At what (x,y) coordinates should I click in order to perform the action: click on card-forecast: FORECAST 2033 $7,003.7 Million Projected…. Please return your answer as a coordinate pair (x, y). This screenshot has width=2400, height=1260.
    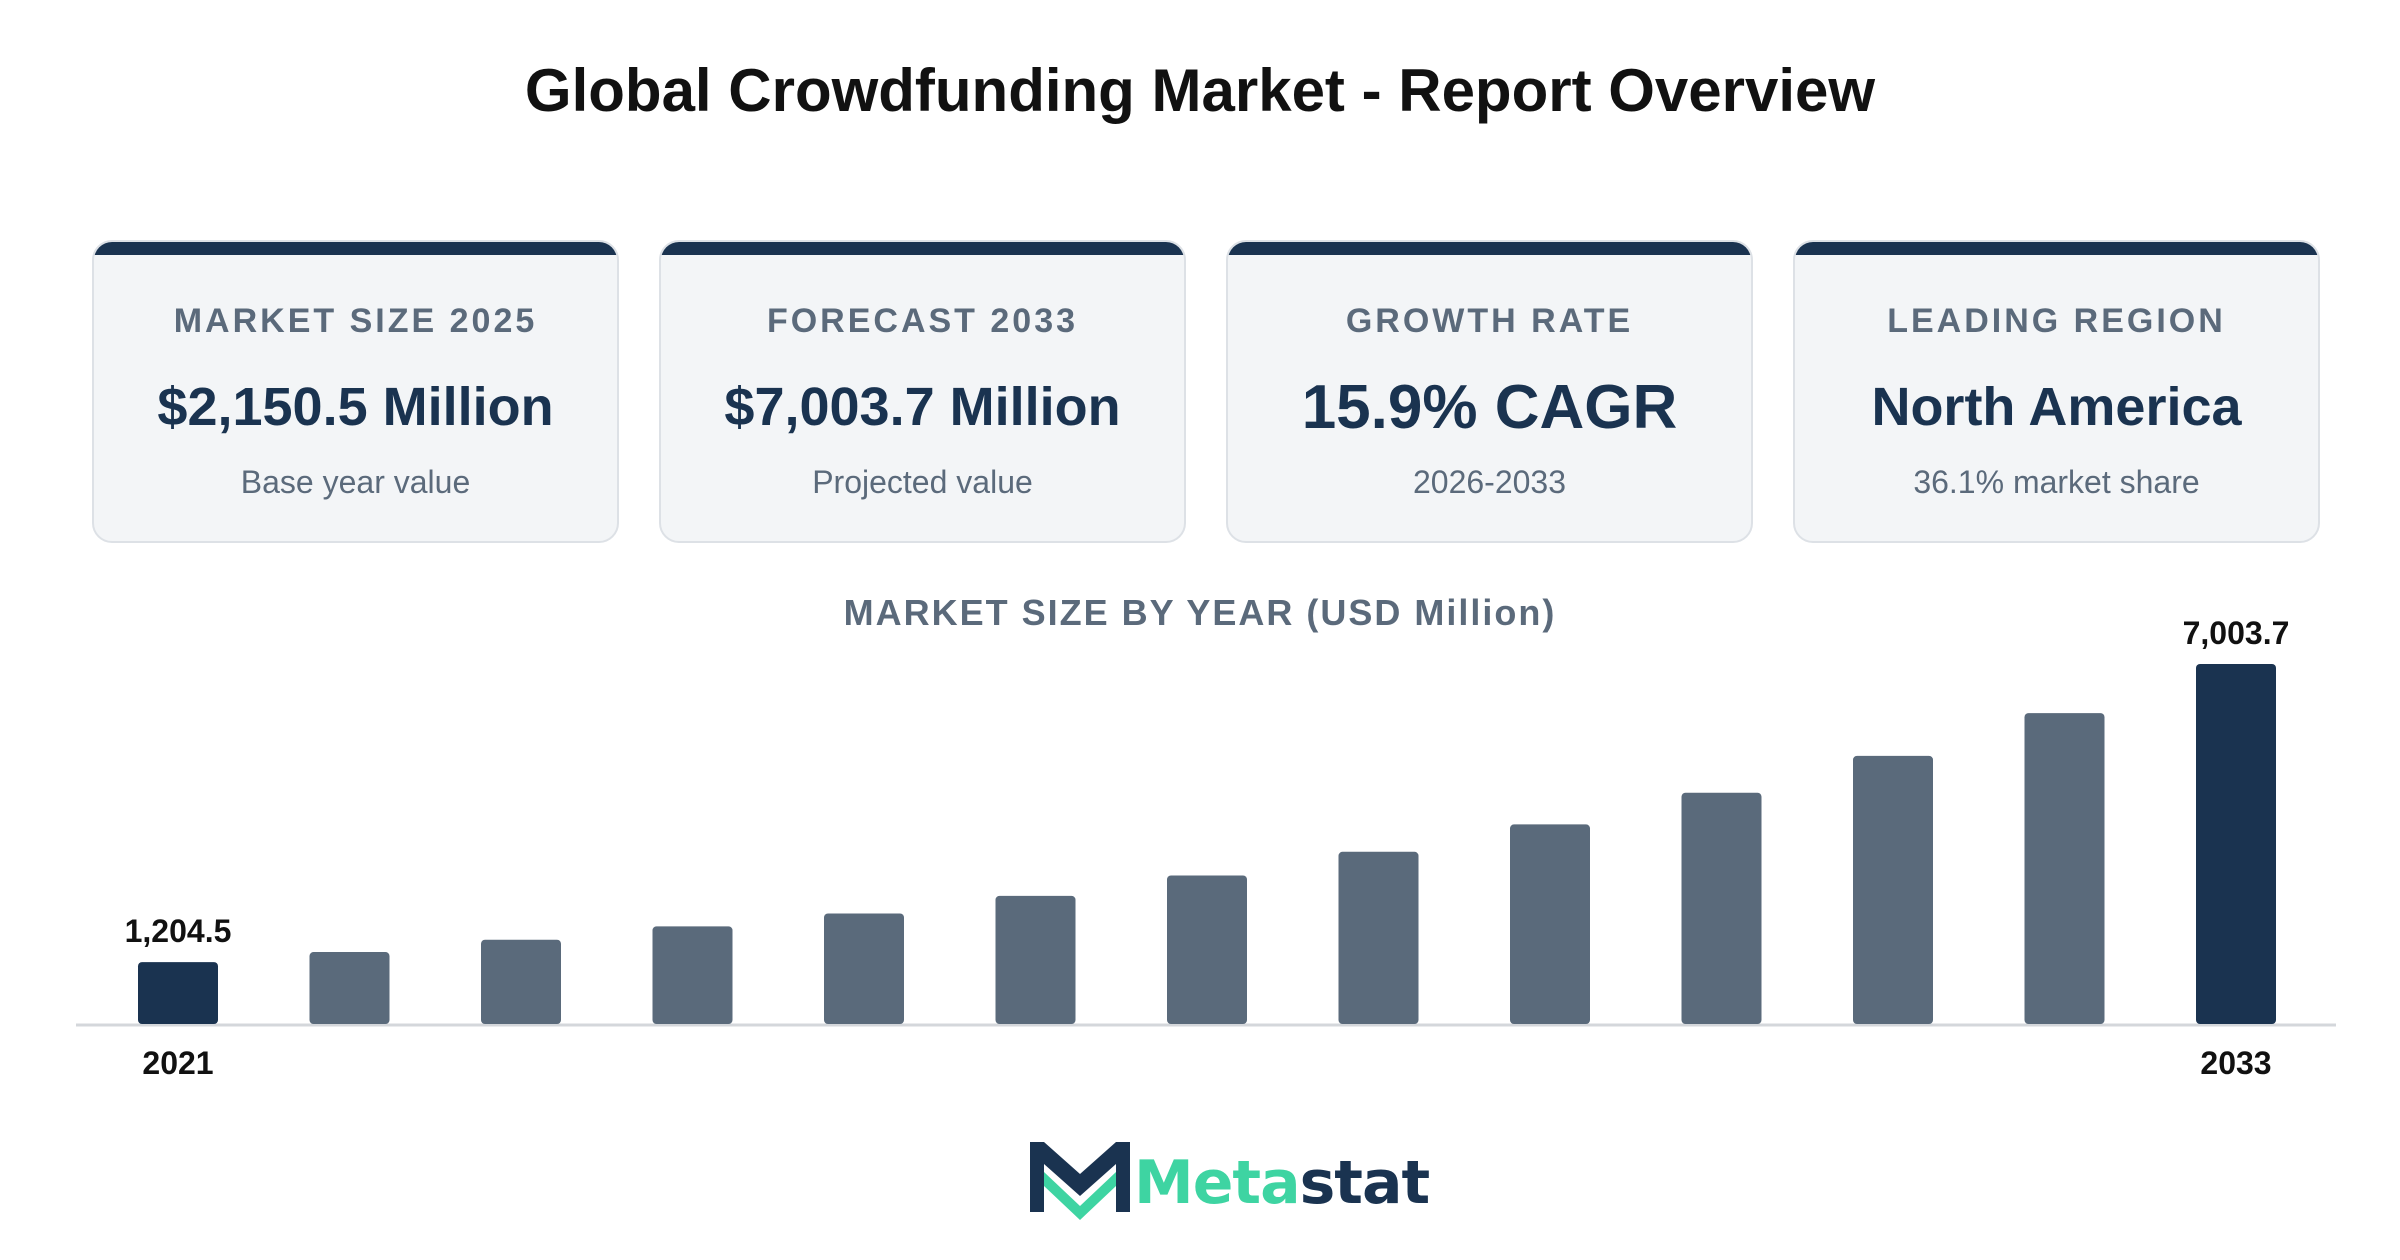
    Looking at the image, I should click on (922, 391).